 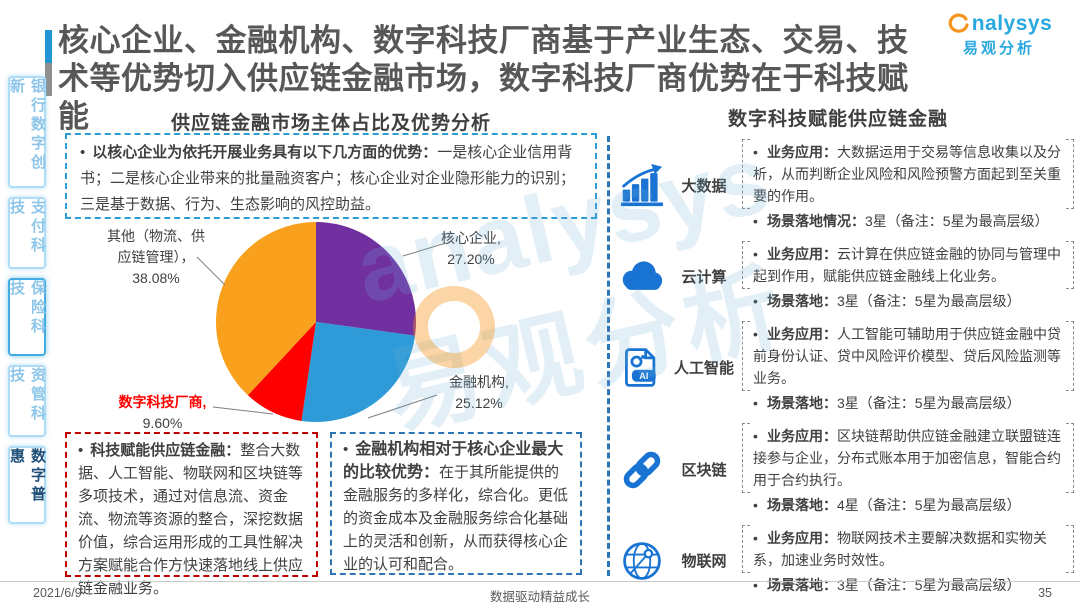 I want to click on analysys-logo: nalysys 易观分析, so click(x=999, y=35).